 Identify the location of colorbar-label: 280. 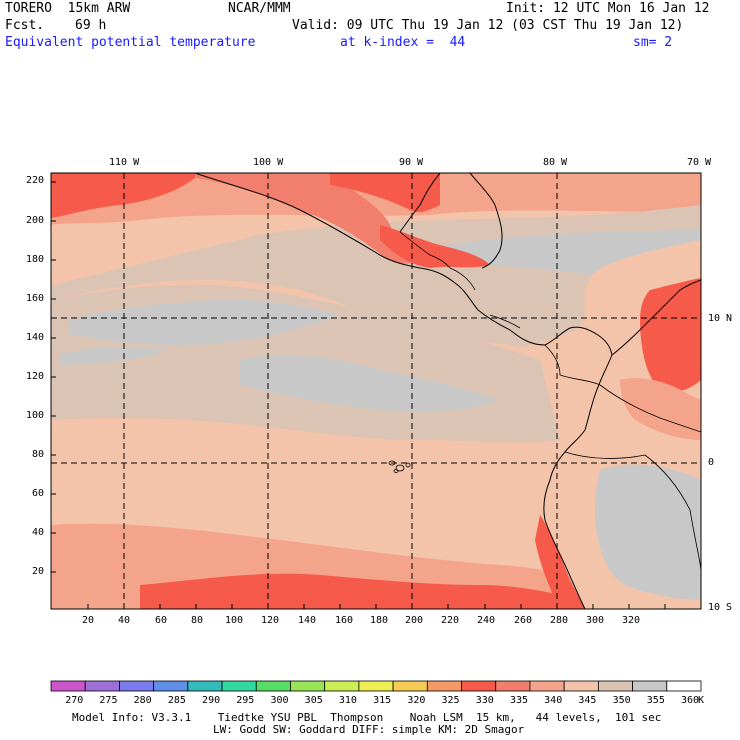
(142, 700).